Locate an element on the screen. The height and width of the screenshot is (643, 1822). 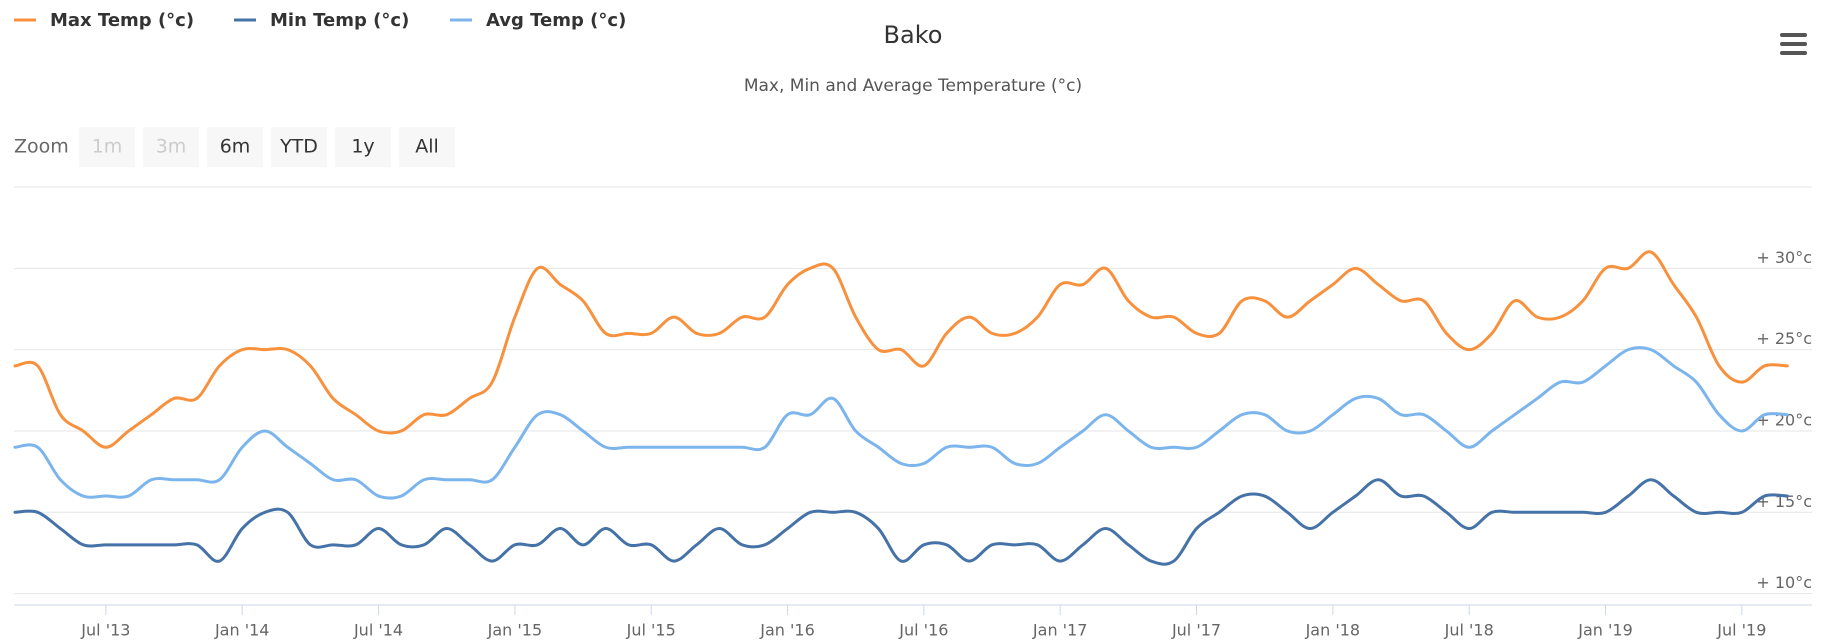
range-button: 3m is located at coordinates (171, 147).